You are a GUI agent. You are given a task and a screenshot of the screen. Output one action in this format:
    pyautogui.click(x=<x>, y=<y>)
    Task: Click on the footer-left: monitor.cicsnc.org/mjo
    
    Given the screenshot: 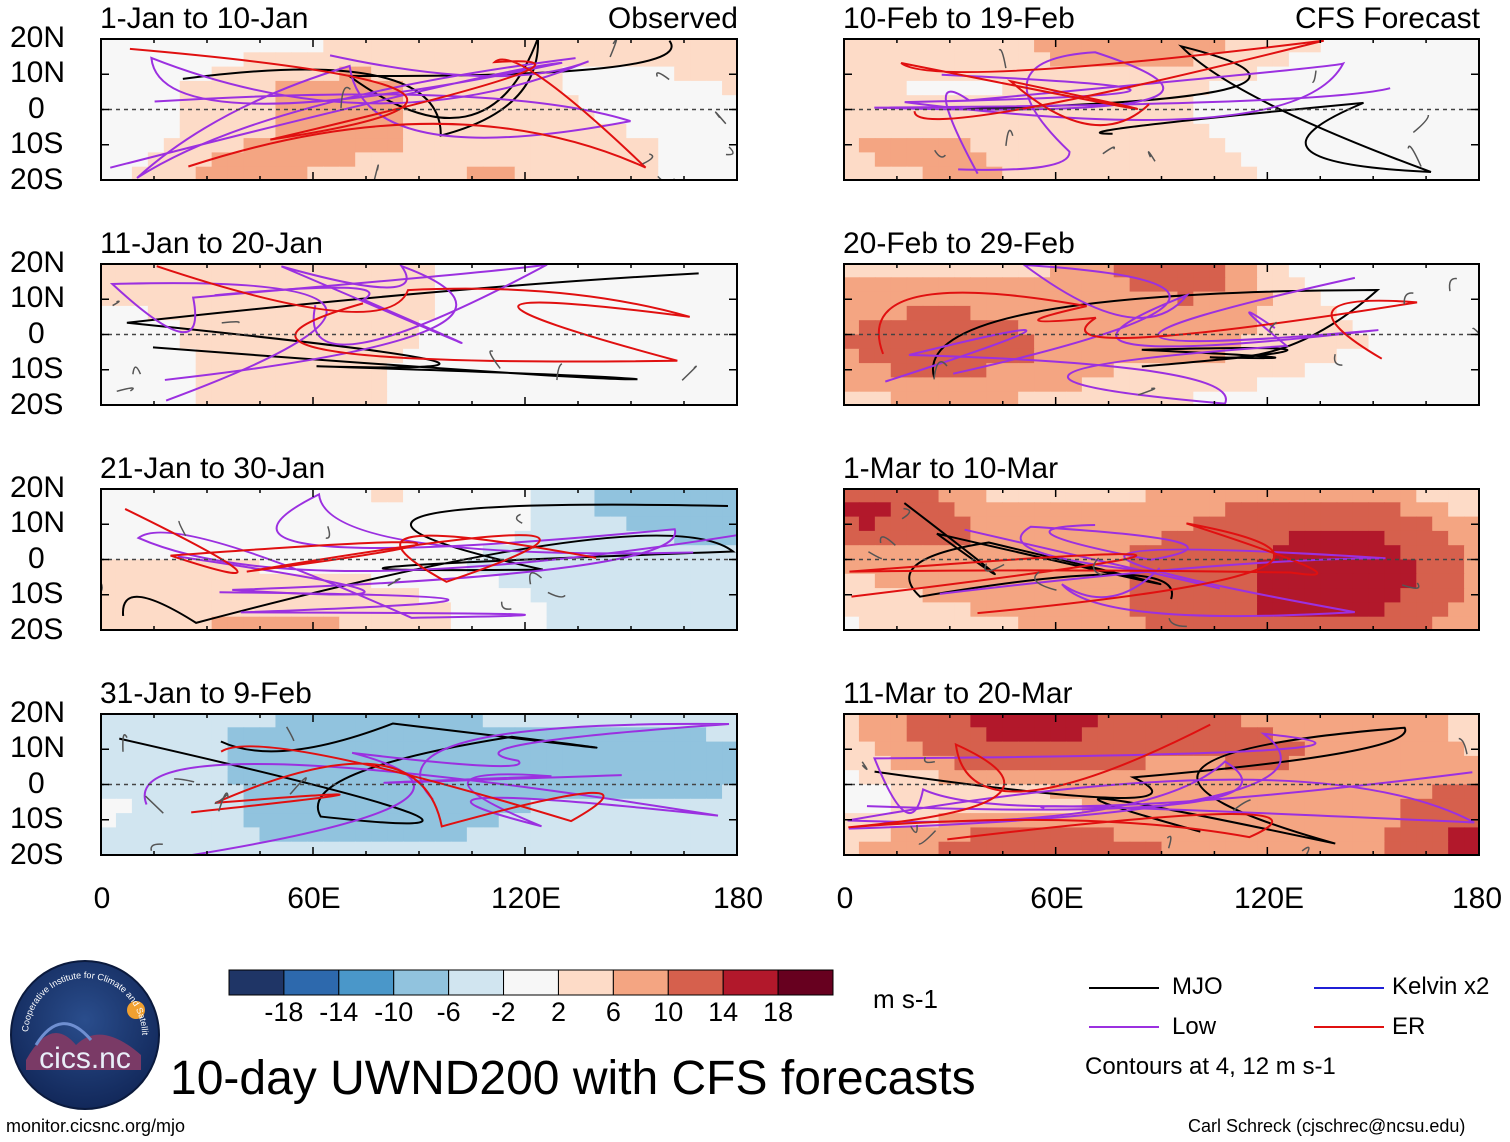 What is the action you would take?
    pyautogui.click(x=96, y=1126)
    